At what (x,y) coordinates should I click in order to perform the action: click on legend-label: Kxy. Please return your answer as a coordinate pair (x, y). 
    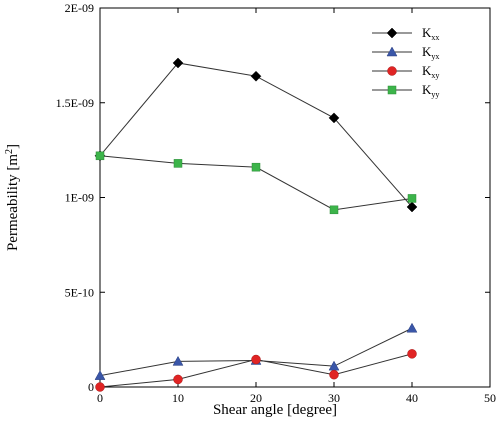
    Looking at the image, I should click on (430, 71).